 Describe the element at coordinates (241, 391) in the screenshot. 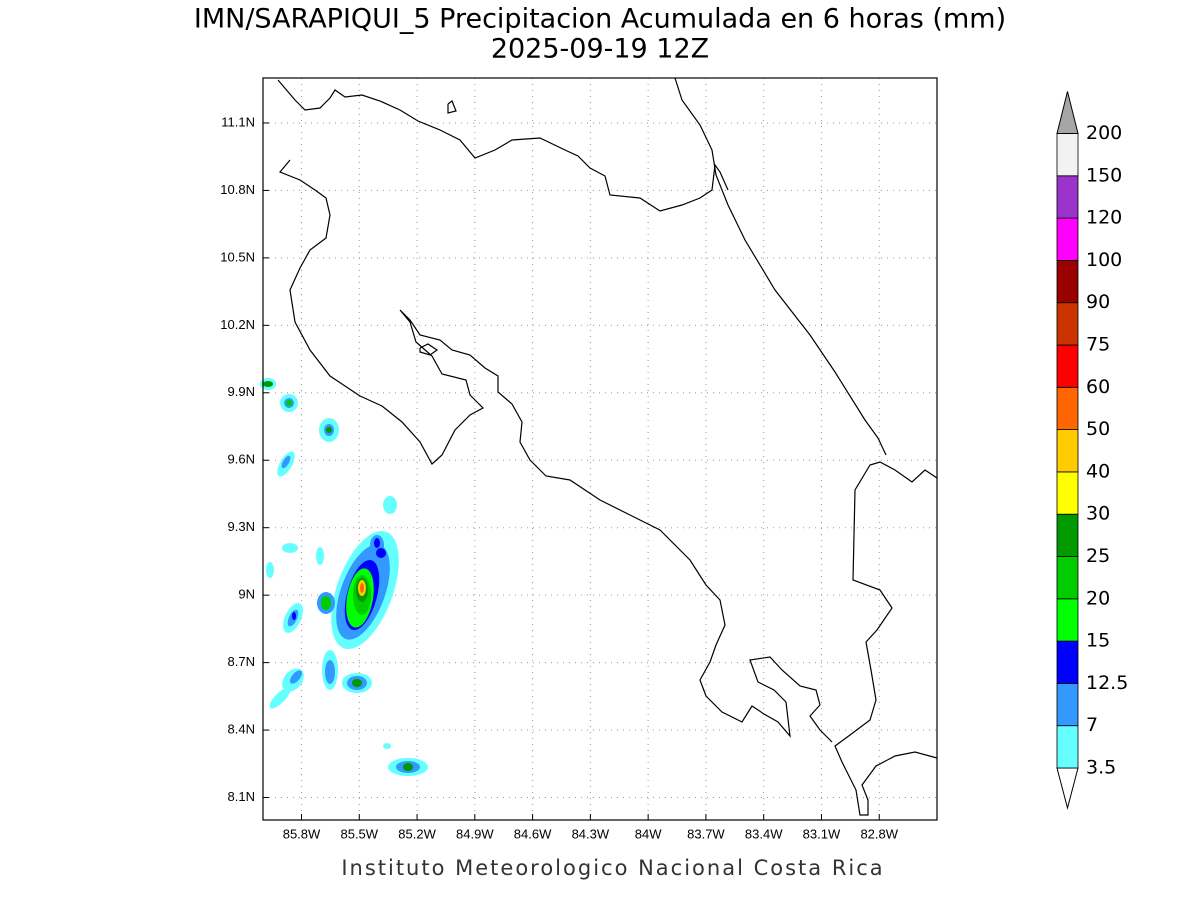

I see `lat-tick-label: 9.9N` at that location.